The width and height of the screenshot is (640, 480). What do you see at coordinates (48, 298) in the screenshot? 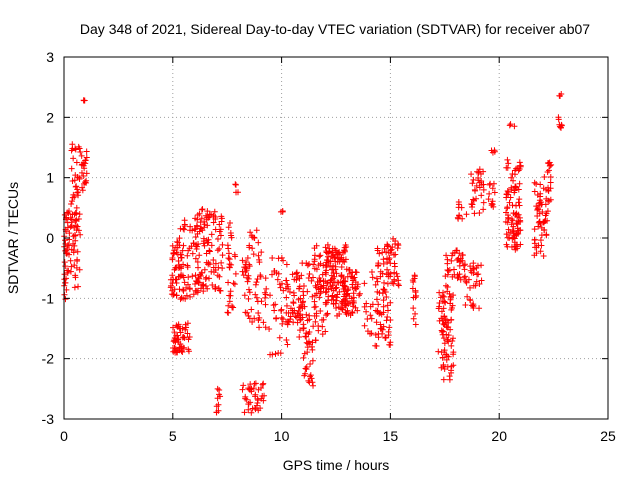
I see `y-tick-label: -1` at bounding box center [48, 298].